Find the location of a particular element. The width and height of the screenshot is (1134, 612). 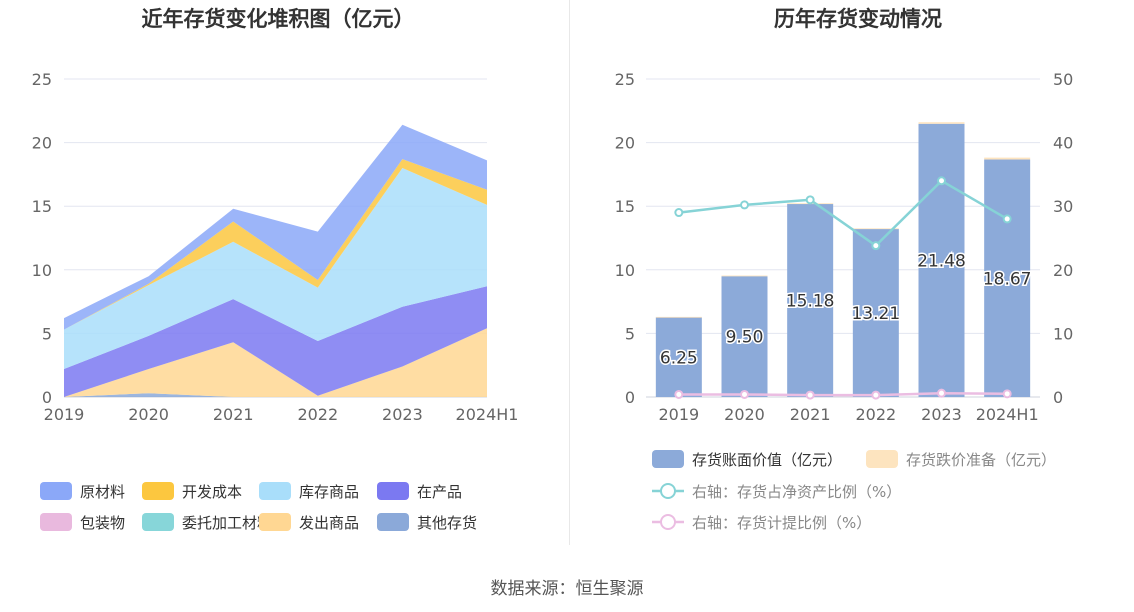

legend-label-wip: 在产品 is located at coordinates (439, 492).